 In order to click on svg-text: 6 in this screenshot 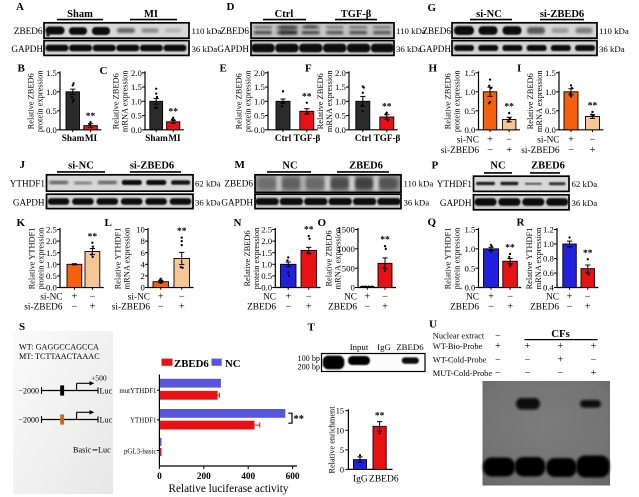, I will do `click(142, 253)`.